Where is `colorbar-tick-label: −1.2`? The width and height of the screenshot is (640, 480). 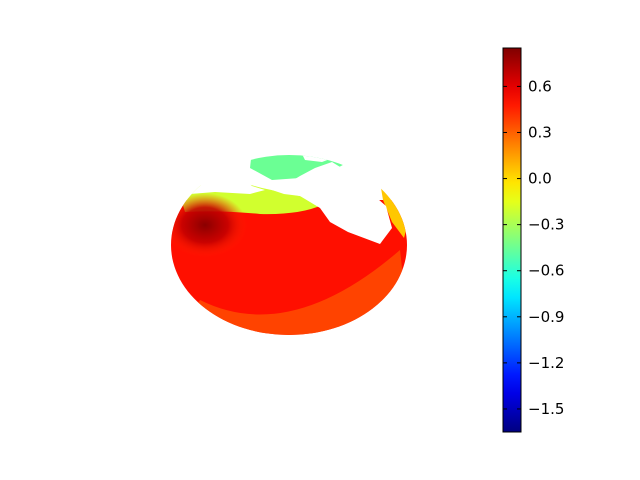
colorbar-tick-label: −1.2 is located at coordinates (546, 363).